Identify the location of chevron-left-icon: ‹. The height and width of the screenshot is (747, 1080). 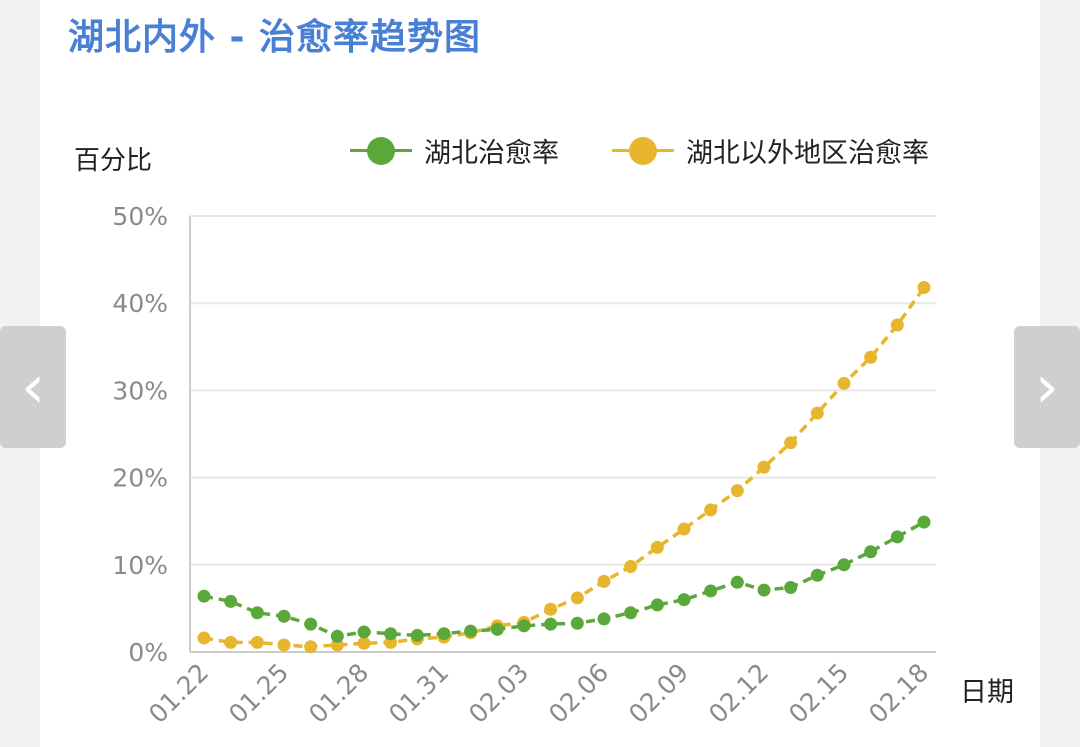
(33, 387).